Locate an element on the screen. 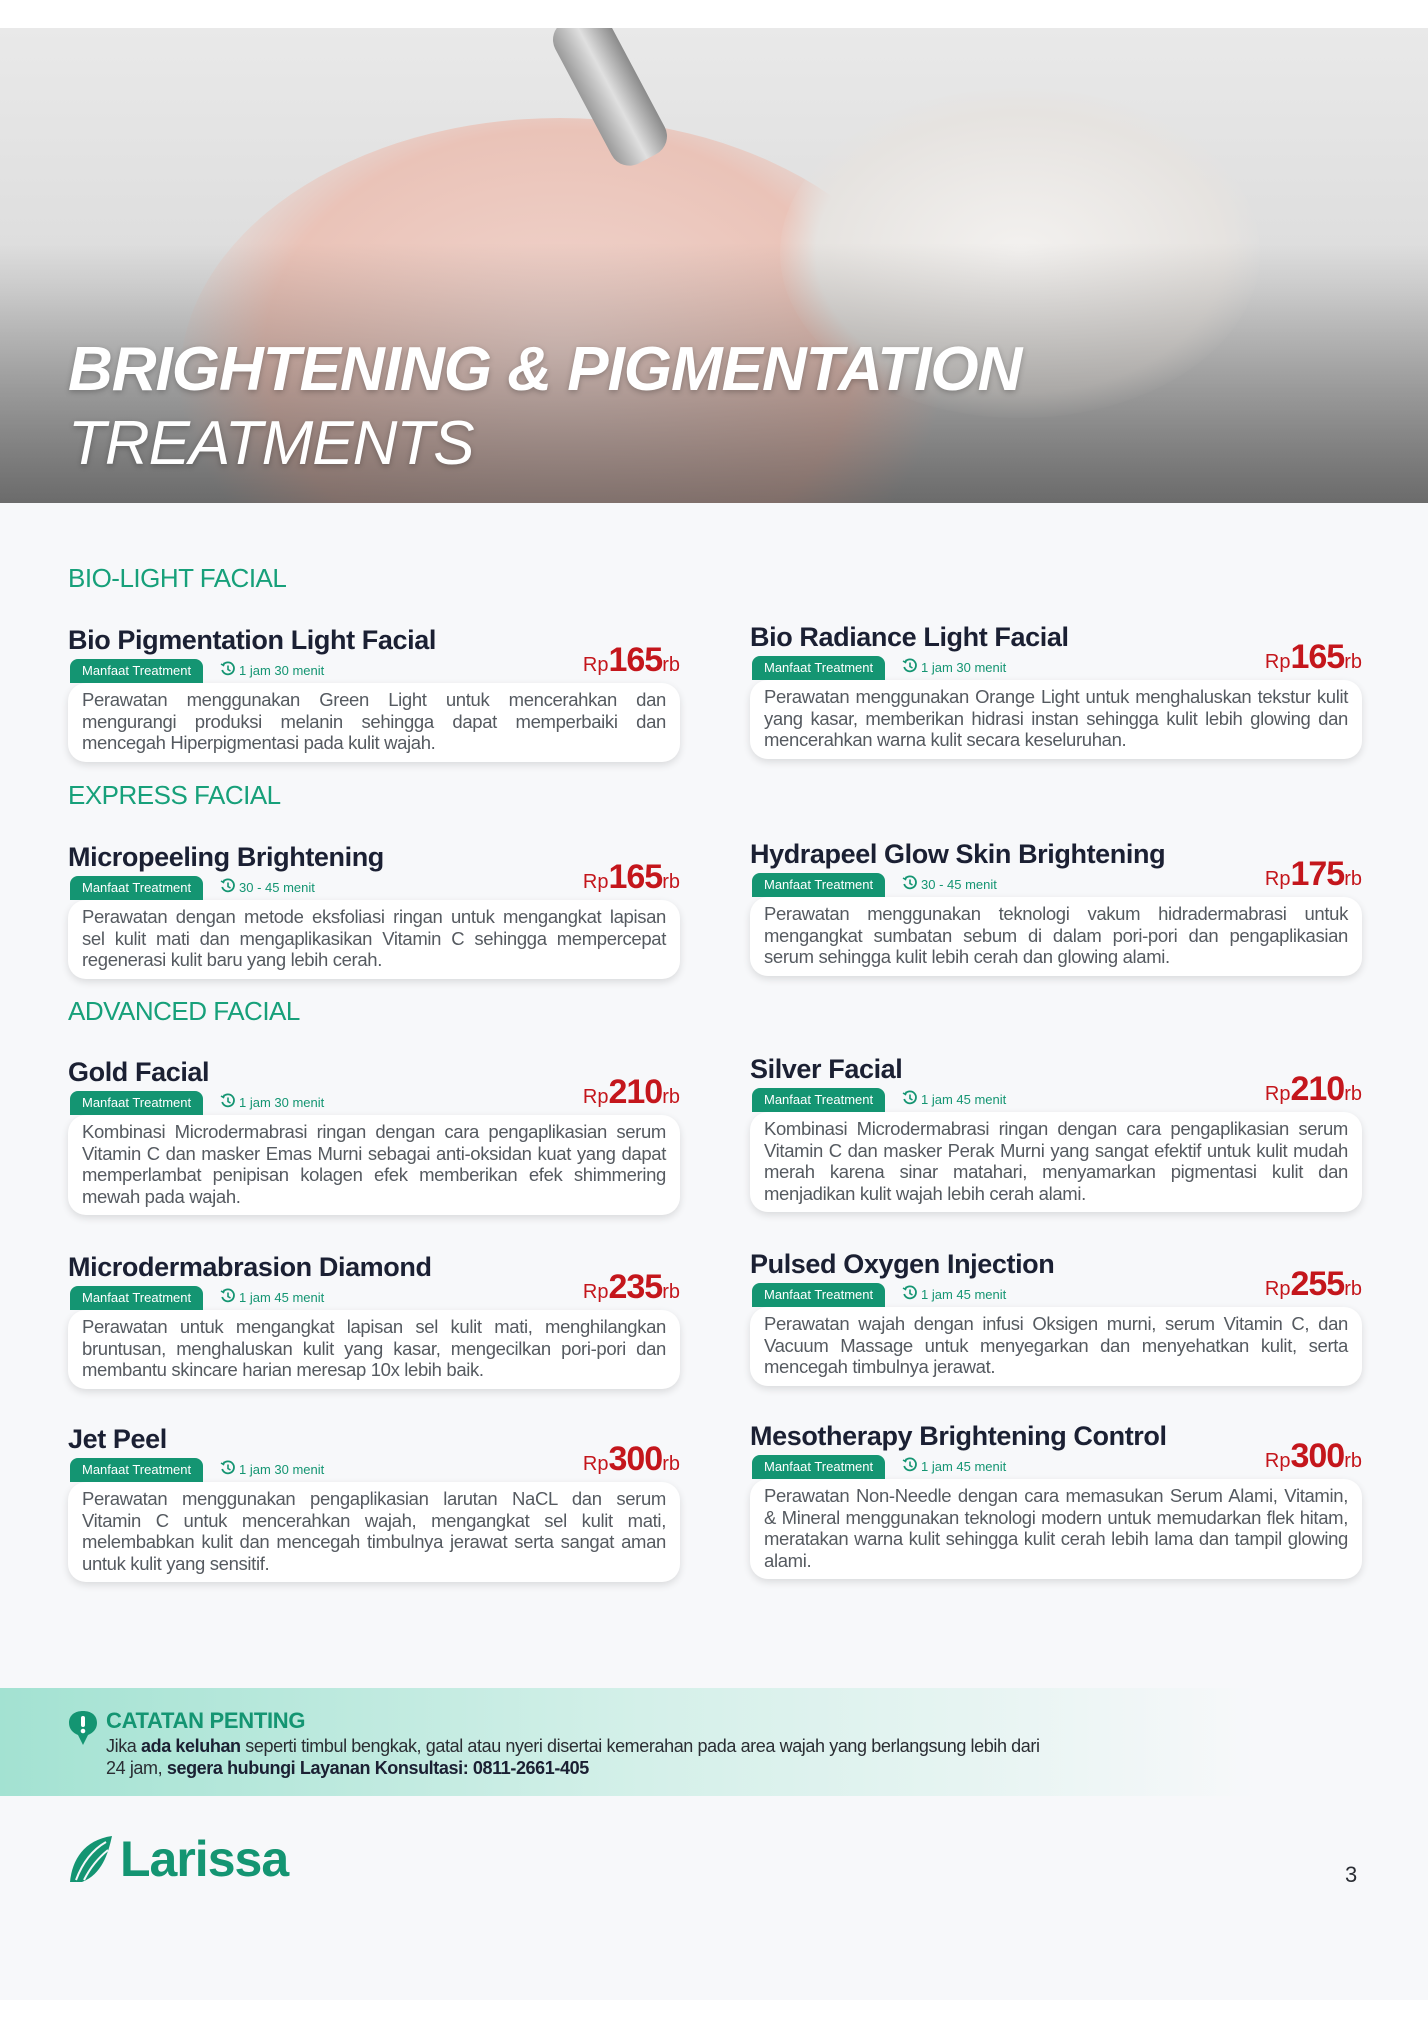 The height and width of the screenshot is (2028, 1428). treatment-title: Bio Pigmentation Light Facial is located at coordinates (252, 640).